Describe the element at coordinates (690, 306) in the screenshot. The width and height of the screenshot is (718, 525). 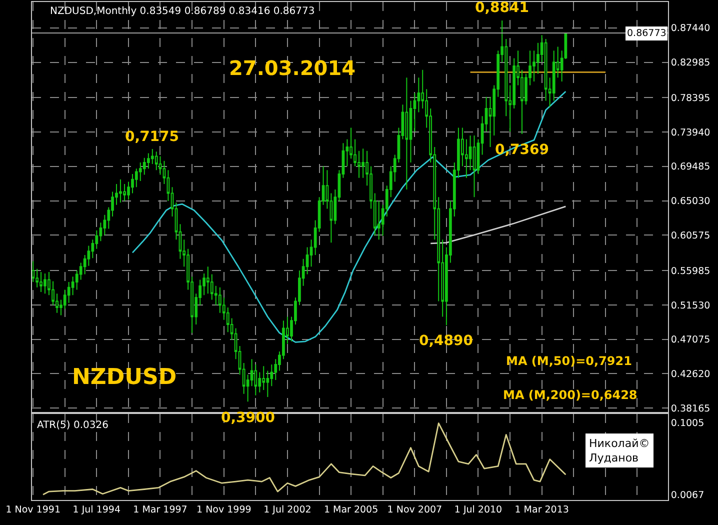
I see `y-tick-label: 0.51530` at that location.